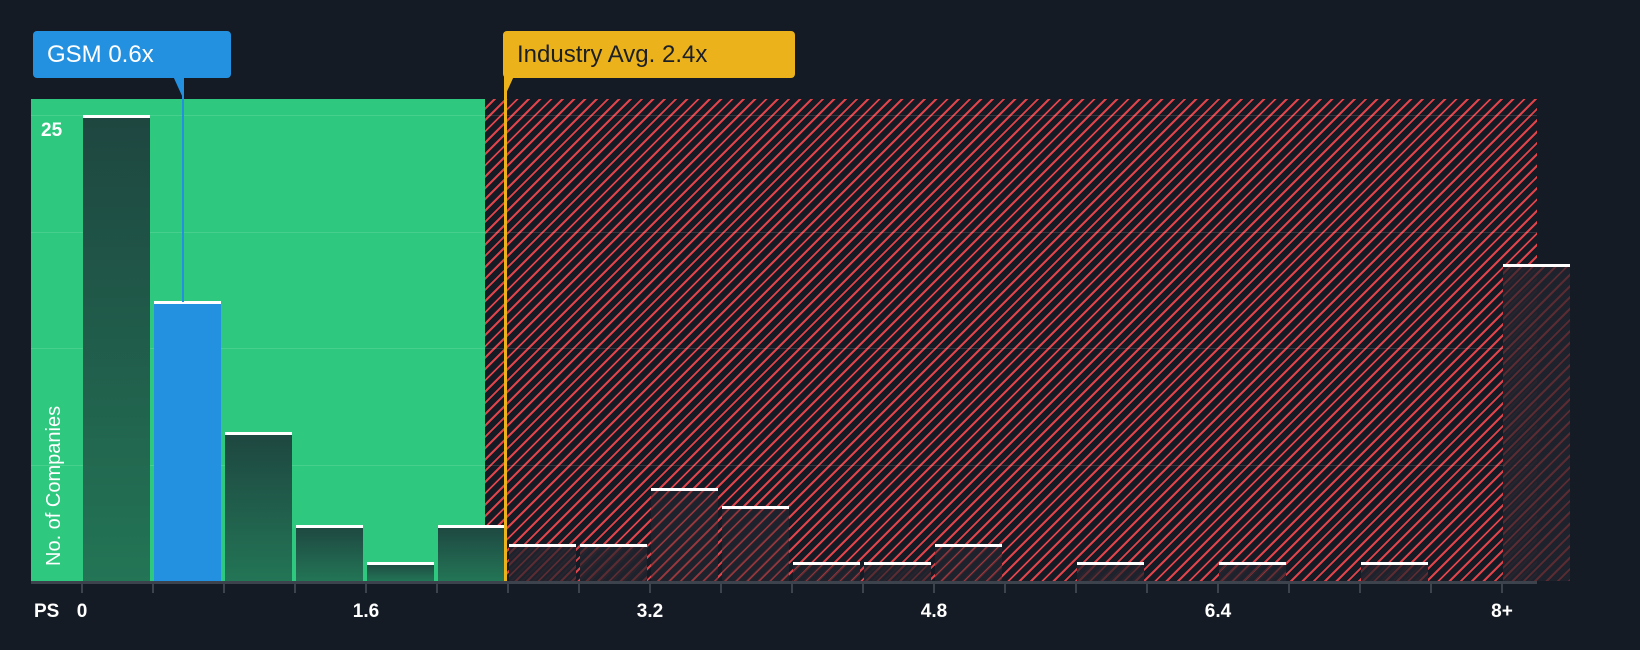  I want to click on x-tick-label: 1.6, so click(366, 611).